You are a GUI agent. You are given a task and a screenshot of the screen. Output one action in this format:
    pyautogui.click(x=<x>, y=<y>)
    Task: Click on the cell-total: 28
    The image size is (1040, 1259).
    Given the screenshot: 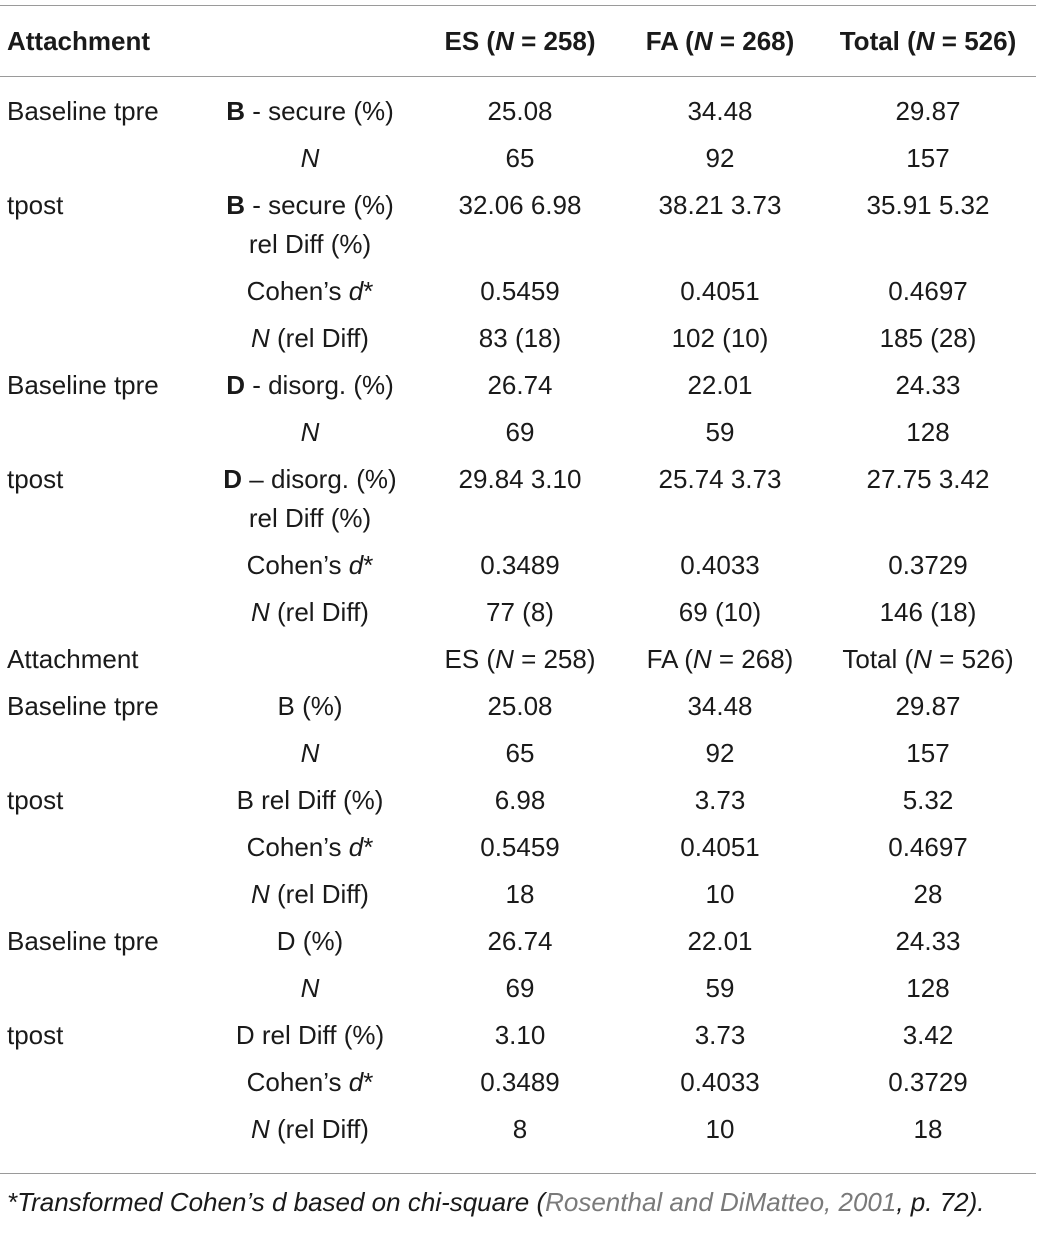 What is the action you would take?
    pyautogui.click(x=928, y=894)
    